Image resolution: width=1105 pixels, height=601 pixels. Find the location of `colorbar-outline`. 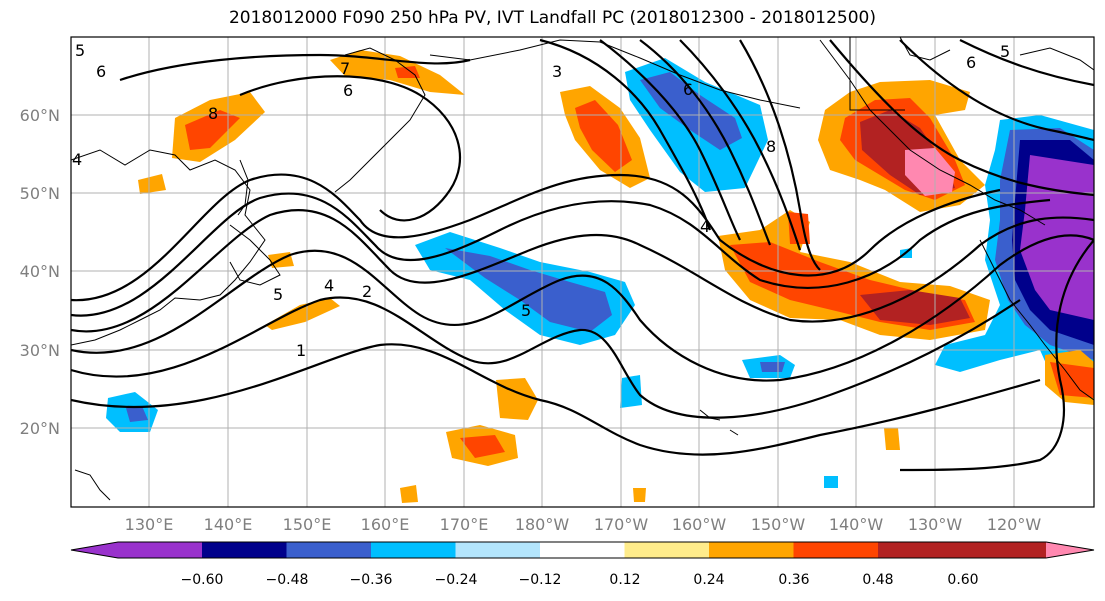

colorbar-outline is located at coordinates (582, 550).